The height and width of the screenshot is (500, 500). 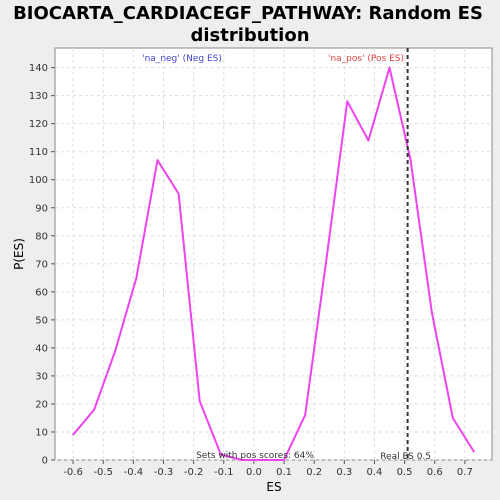 I want to click on x-tick-label: -0.6, so click(x=73, y=472).